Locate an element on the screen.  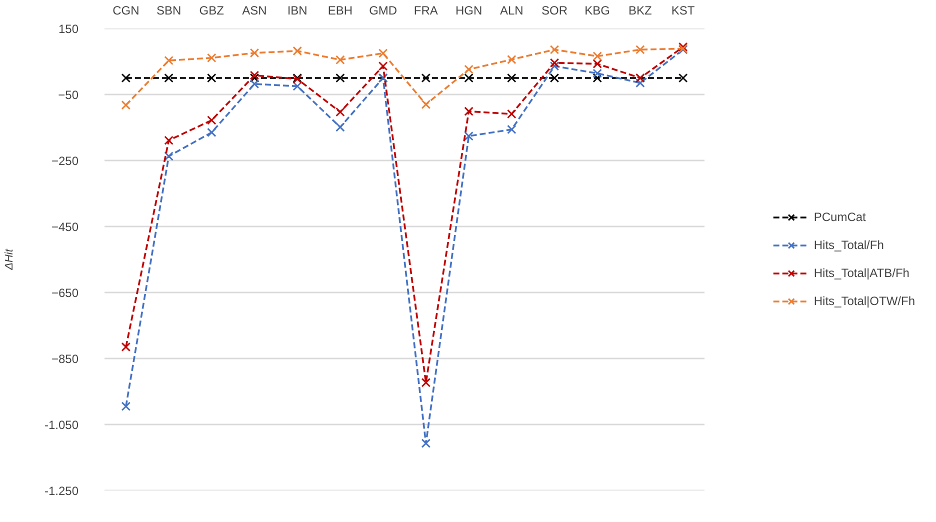
x-tick-label: SOR is located at coordinates (555, 11).